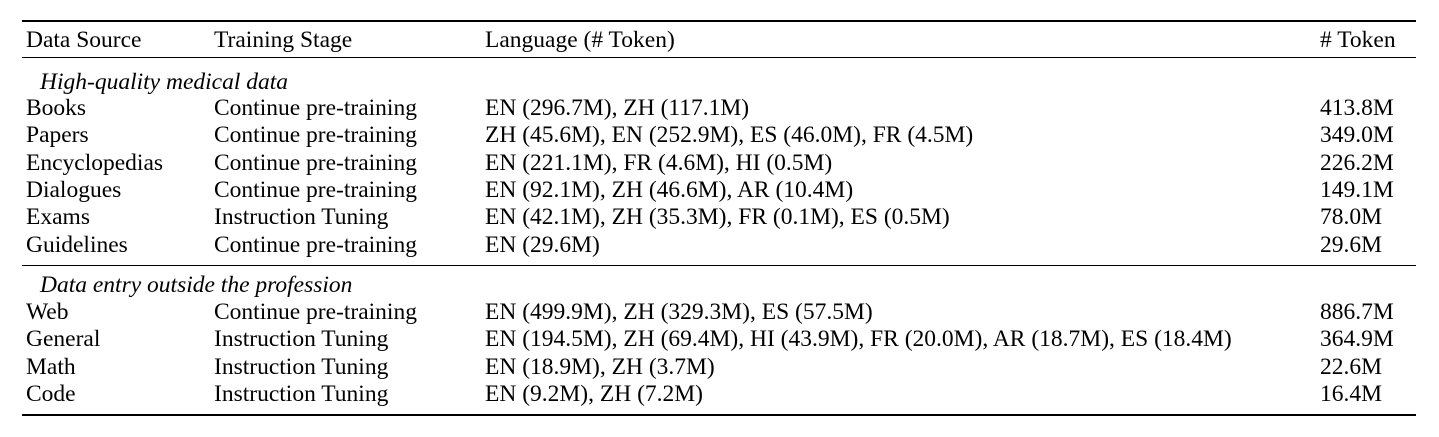 The width and height of the screenshot is (1439, 437). Describe the element at coordinates (47, 312) in the screenshot. I see `data-source-cell: Web` at that location.